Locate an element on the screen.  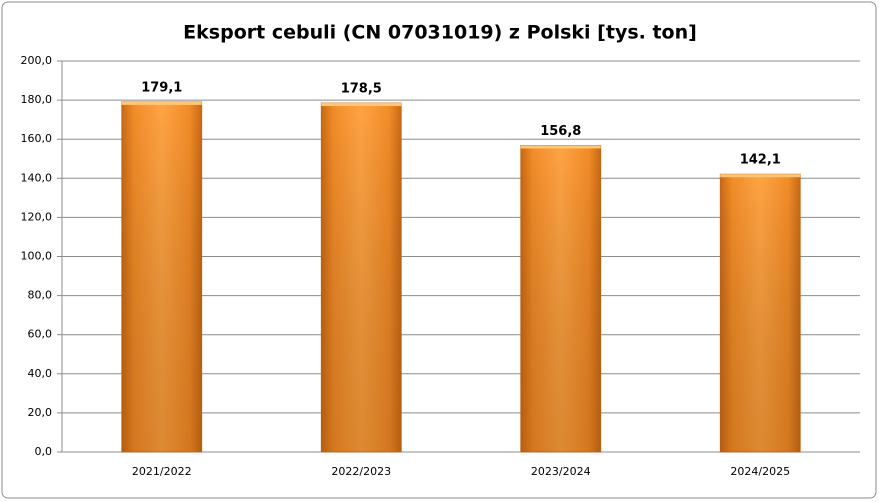
value-label: 142,1 is located at coordinates (760, 160).